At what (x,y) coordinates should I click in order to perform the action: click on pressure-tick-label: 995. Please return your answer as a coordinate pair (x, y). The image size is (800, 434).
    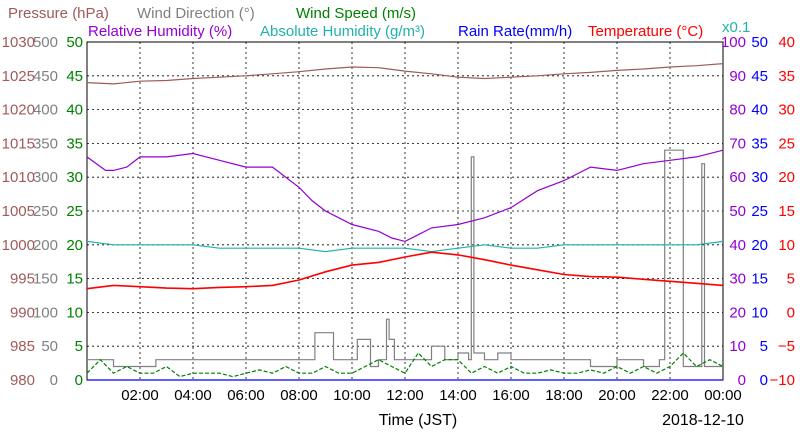
    Looking at the image, I should click on (22, 279).